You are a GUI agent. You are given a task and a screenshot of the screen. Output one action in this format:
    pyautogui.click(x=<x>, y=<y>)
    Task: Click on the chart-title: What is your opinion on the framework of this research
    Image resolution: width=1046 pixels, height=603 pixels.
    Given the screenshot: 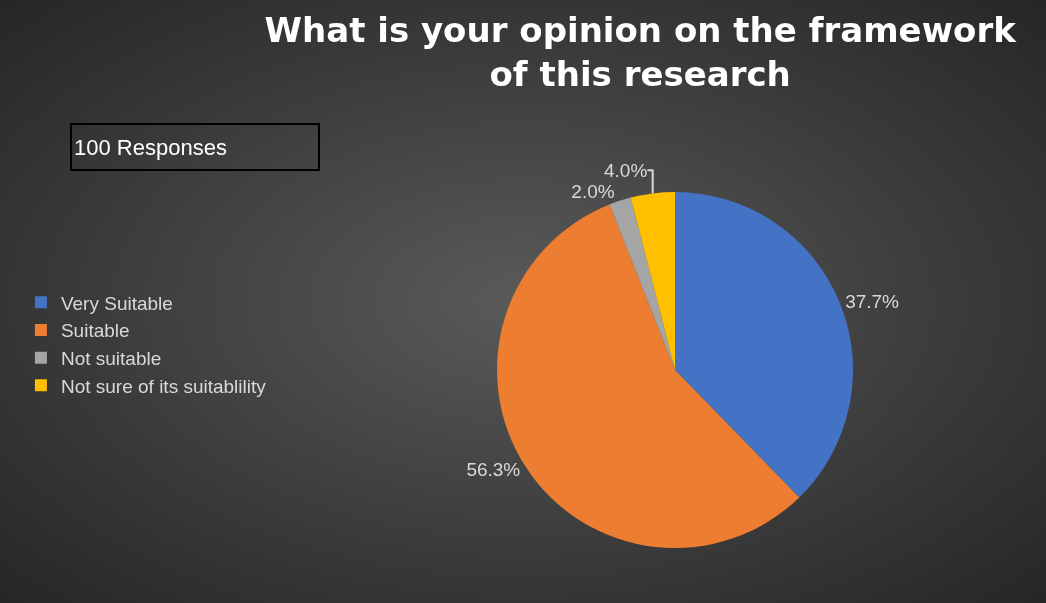 What is the action you would take?
    pyautogui.click(x=641, y=52)
    